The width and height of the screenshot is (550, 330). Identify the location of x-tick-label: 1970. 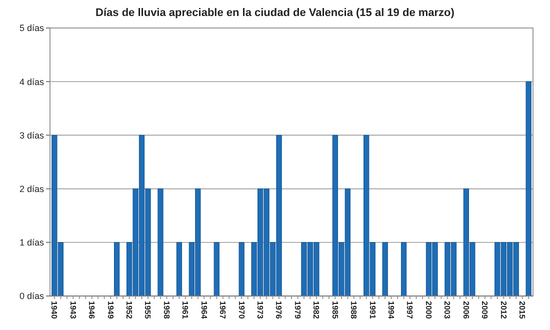
(241, 310).